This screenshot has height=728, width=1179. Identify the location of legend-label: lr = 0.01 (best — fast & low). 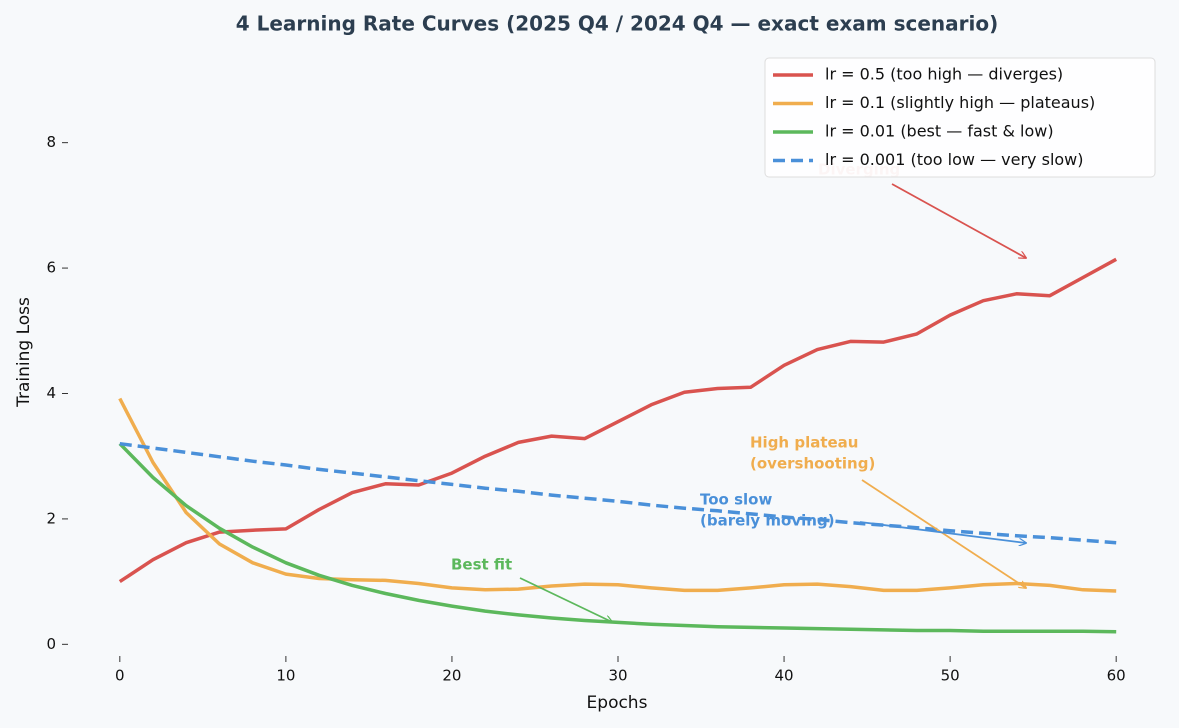
(939, 131).